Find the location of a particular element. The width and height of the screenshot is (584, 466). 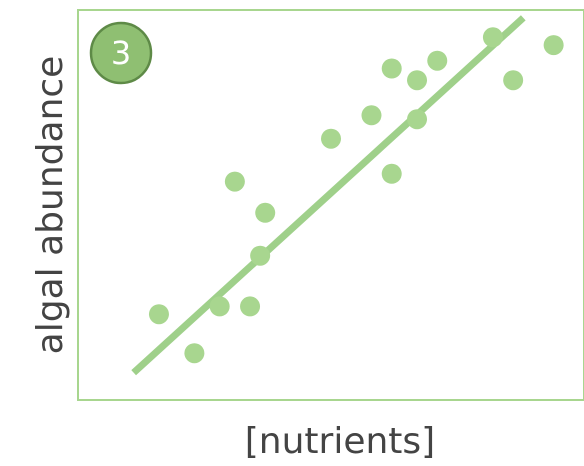

badge is located at coordinates (121, 53).